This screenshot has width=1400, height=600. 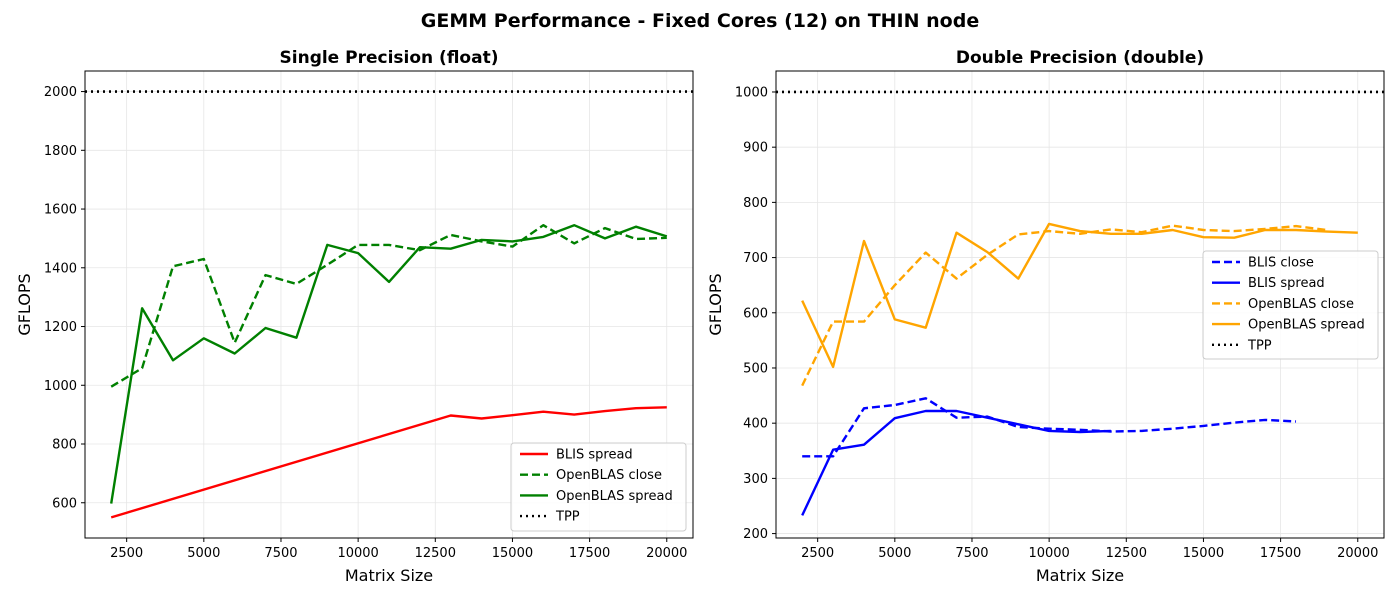 I want to click on y-tick-label: 1200, so click(x=60, y=327).